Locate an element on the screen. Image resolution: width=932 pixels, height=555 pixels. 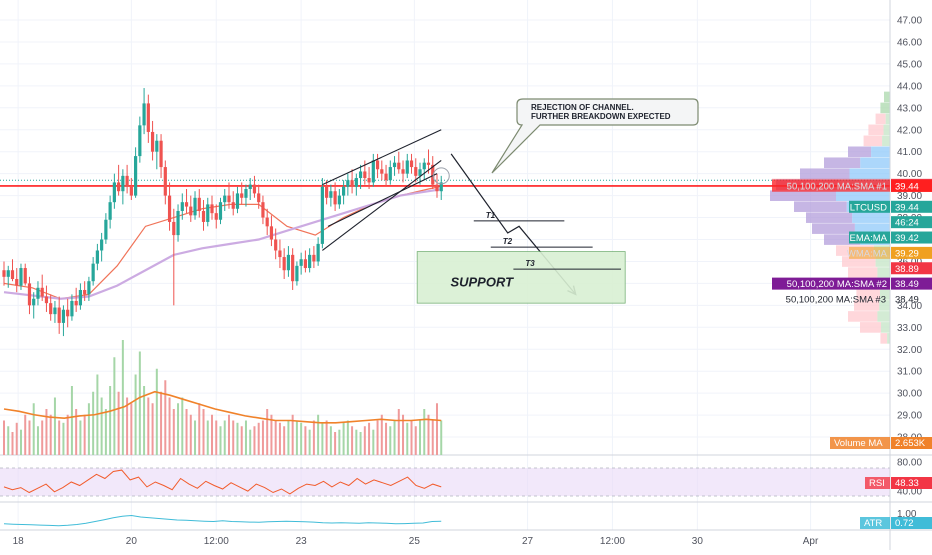
volume-ma-name-bg is located at coordinates (860, 443).